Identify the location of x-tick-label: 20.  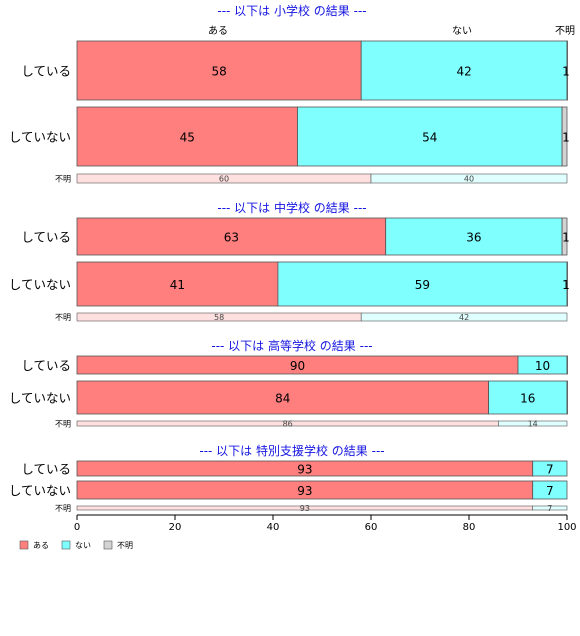
(175, 527).